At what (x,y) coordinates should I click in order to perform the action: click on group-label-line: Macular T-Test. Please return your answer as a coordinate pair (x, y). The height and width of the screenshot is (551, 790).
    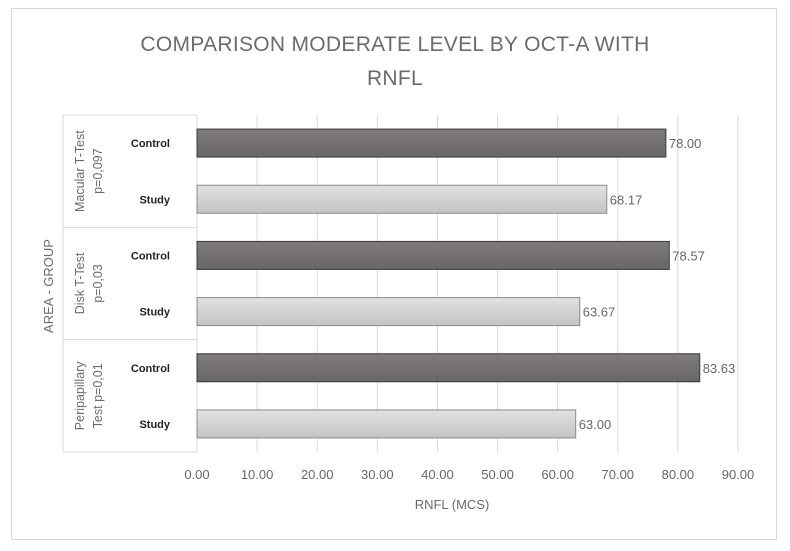
    Looking at the image, I should click on (80, 171).